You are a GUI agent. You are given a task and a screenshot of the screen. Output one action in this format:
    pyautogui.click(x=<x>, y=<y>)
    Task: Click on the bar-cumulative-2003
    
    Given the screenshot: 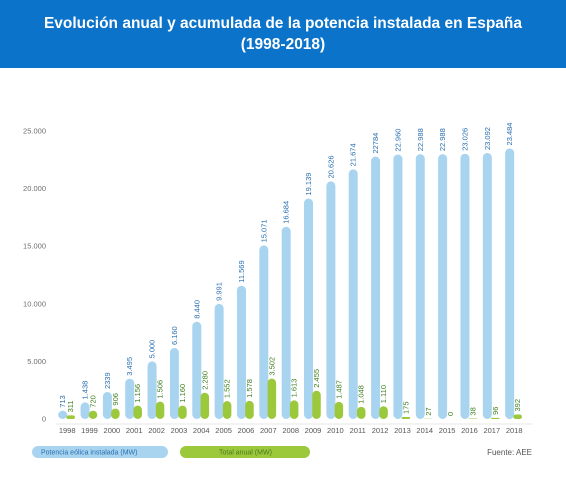 What is the action you would take?
    pyautogui.click(x=174, y=383)
    